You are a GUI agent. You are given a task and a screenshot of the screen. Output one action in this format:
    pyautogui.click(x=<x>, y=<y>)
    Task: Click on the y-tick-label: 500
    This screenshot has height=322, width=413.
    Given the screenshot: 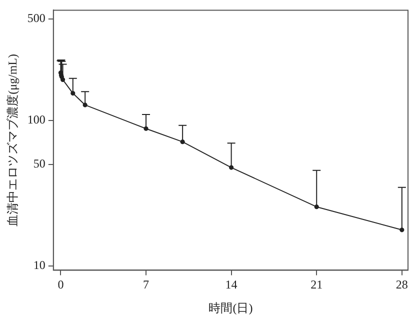 What is the action you would take?
    pyautogui.click(x=36, y=18)
    